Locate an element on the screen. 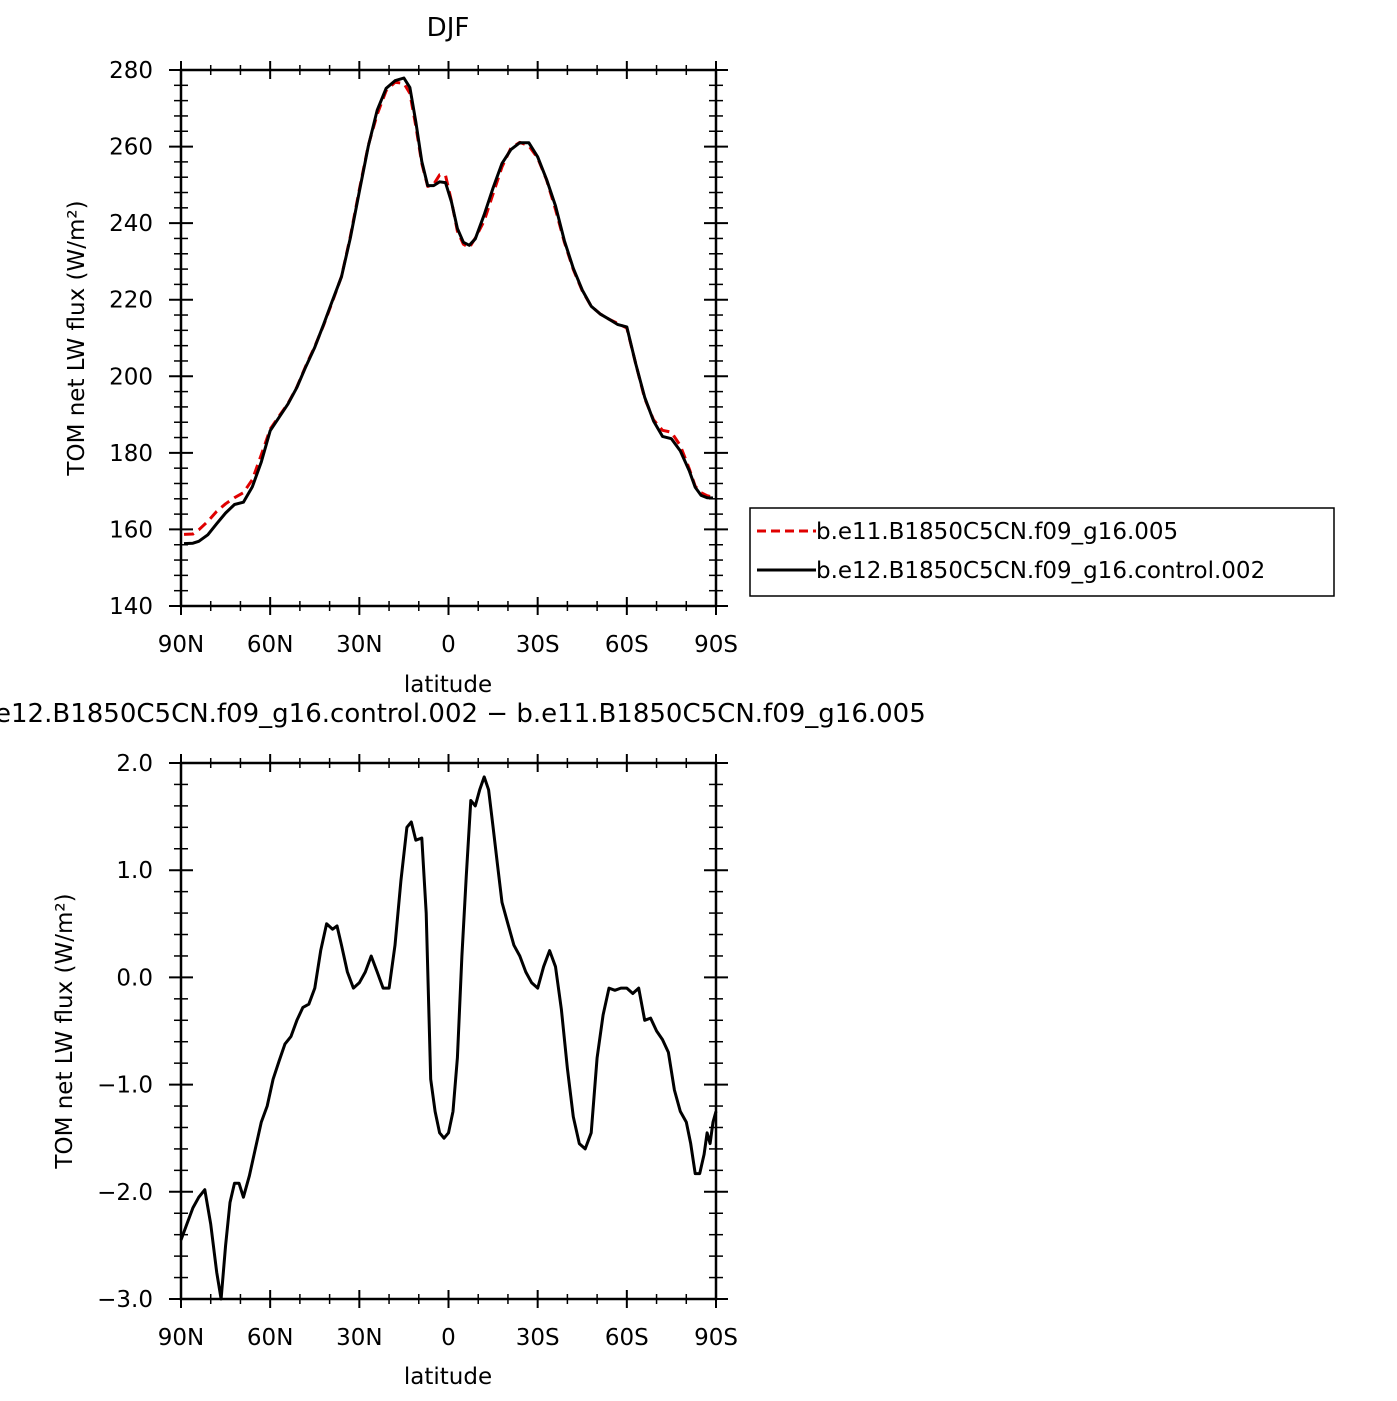 The width and height of the screenshot is (1397, 1401). top-y-tick-label: 140 is located at coordinates (131, 607).